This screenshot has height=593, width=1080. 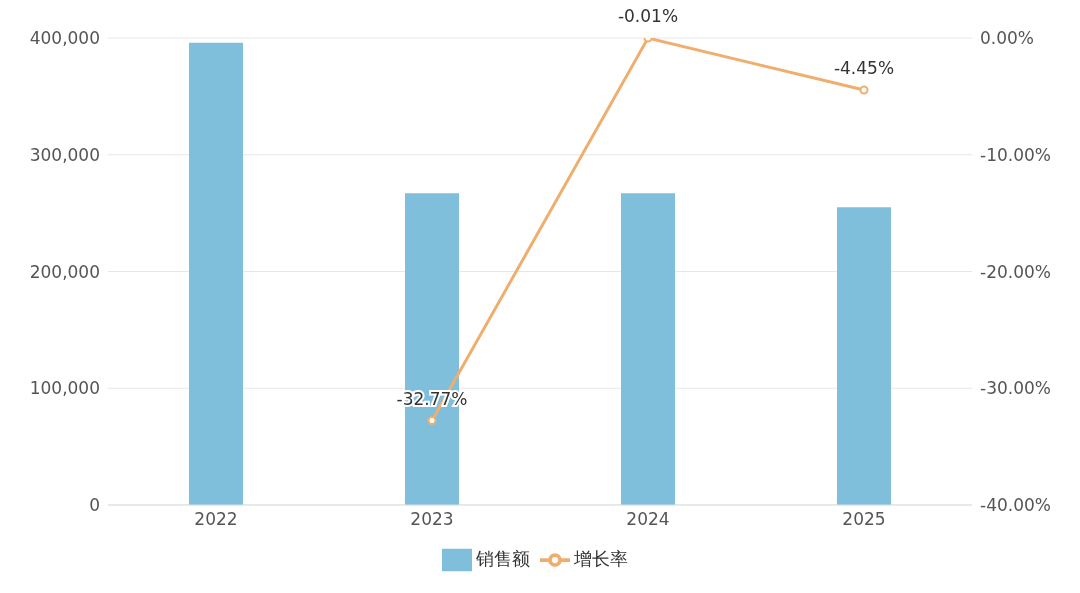 What do you see at coordinates (864, 519) in the screenshot?
I see `x-tick-label: 2025` at bounding box center [864, 519].